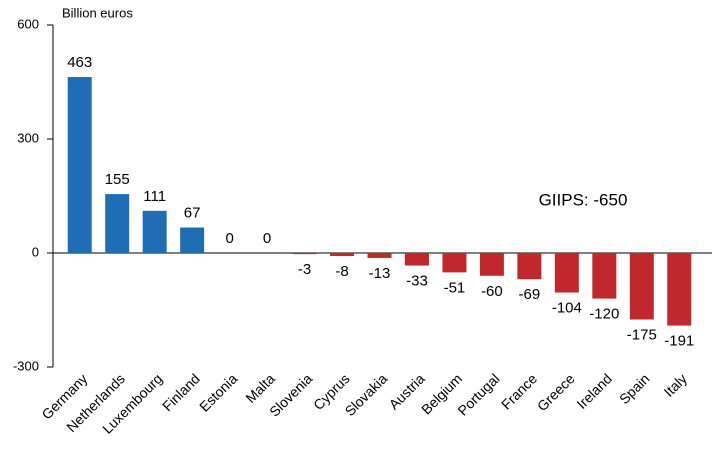 The image size is (712, 456). I want to click on x-tick-label: Spain, so click(634, 388).